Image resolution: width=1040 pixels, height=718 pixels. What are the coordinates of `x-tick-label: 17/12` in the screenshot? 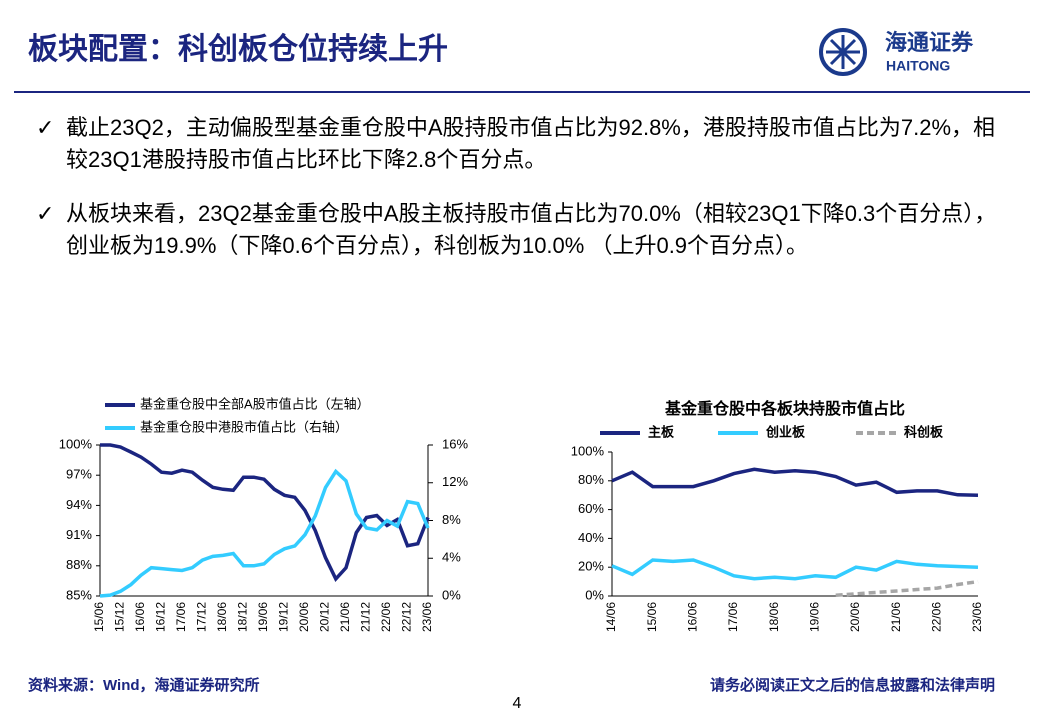 It's located at (202, 617).